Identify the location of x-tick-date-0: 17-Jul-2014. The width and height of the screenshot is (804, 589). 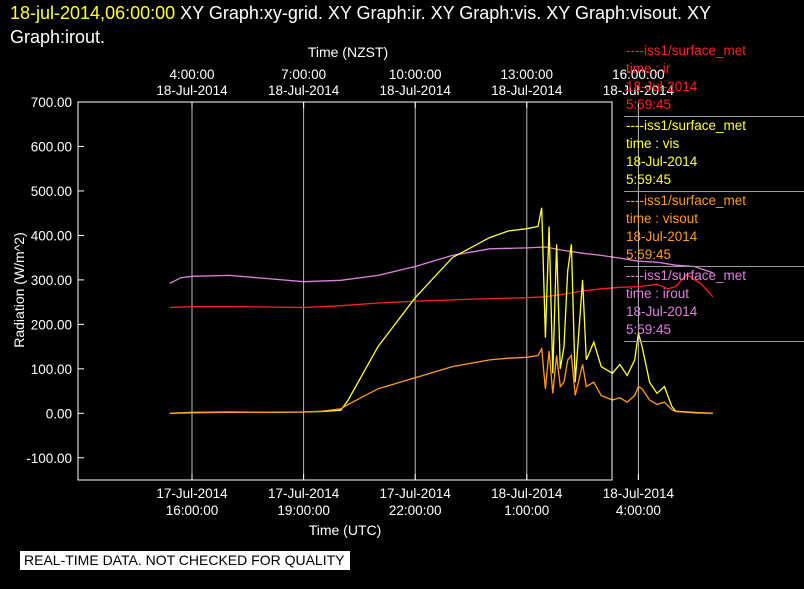
(192, 493).